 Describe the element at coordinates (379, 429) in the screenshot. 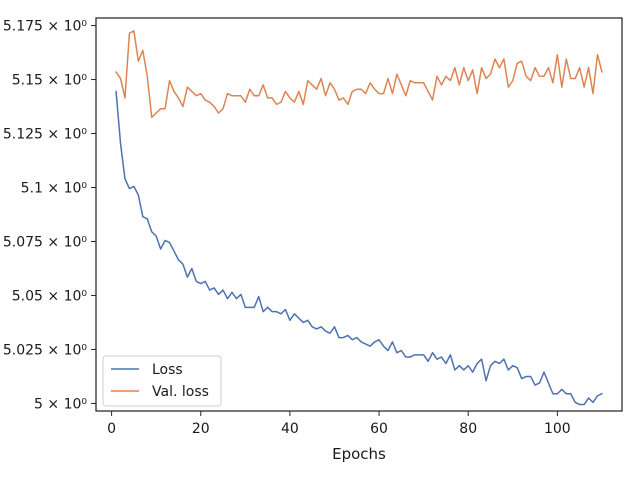

I see `x-tick-label: 60` at that location.